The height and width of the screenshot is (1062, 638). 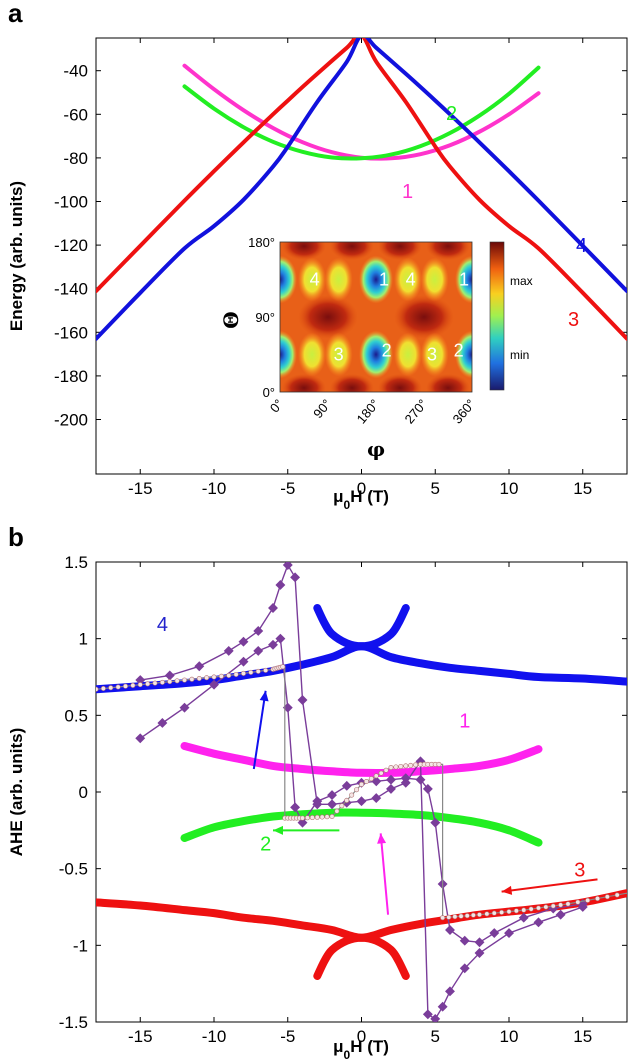 What do you see at coordinates (214, 488) in the screenshot?
I see `x-tick-label: -10` at bounding box center [214, 488].